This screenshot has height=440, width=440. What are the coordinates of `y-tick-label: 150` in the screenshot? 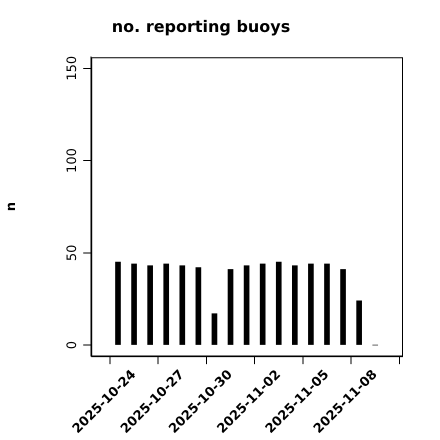 It's located at (72, 68).